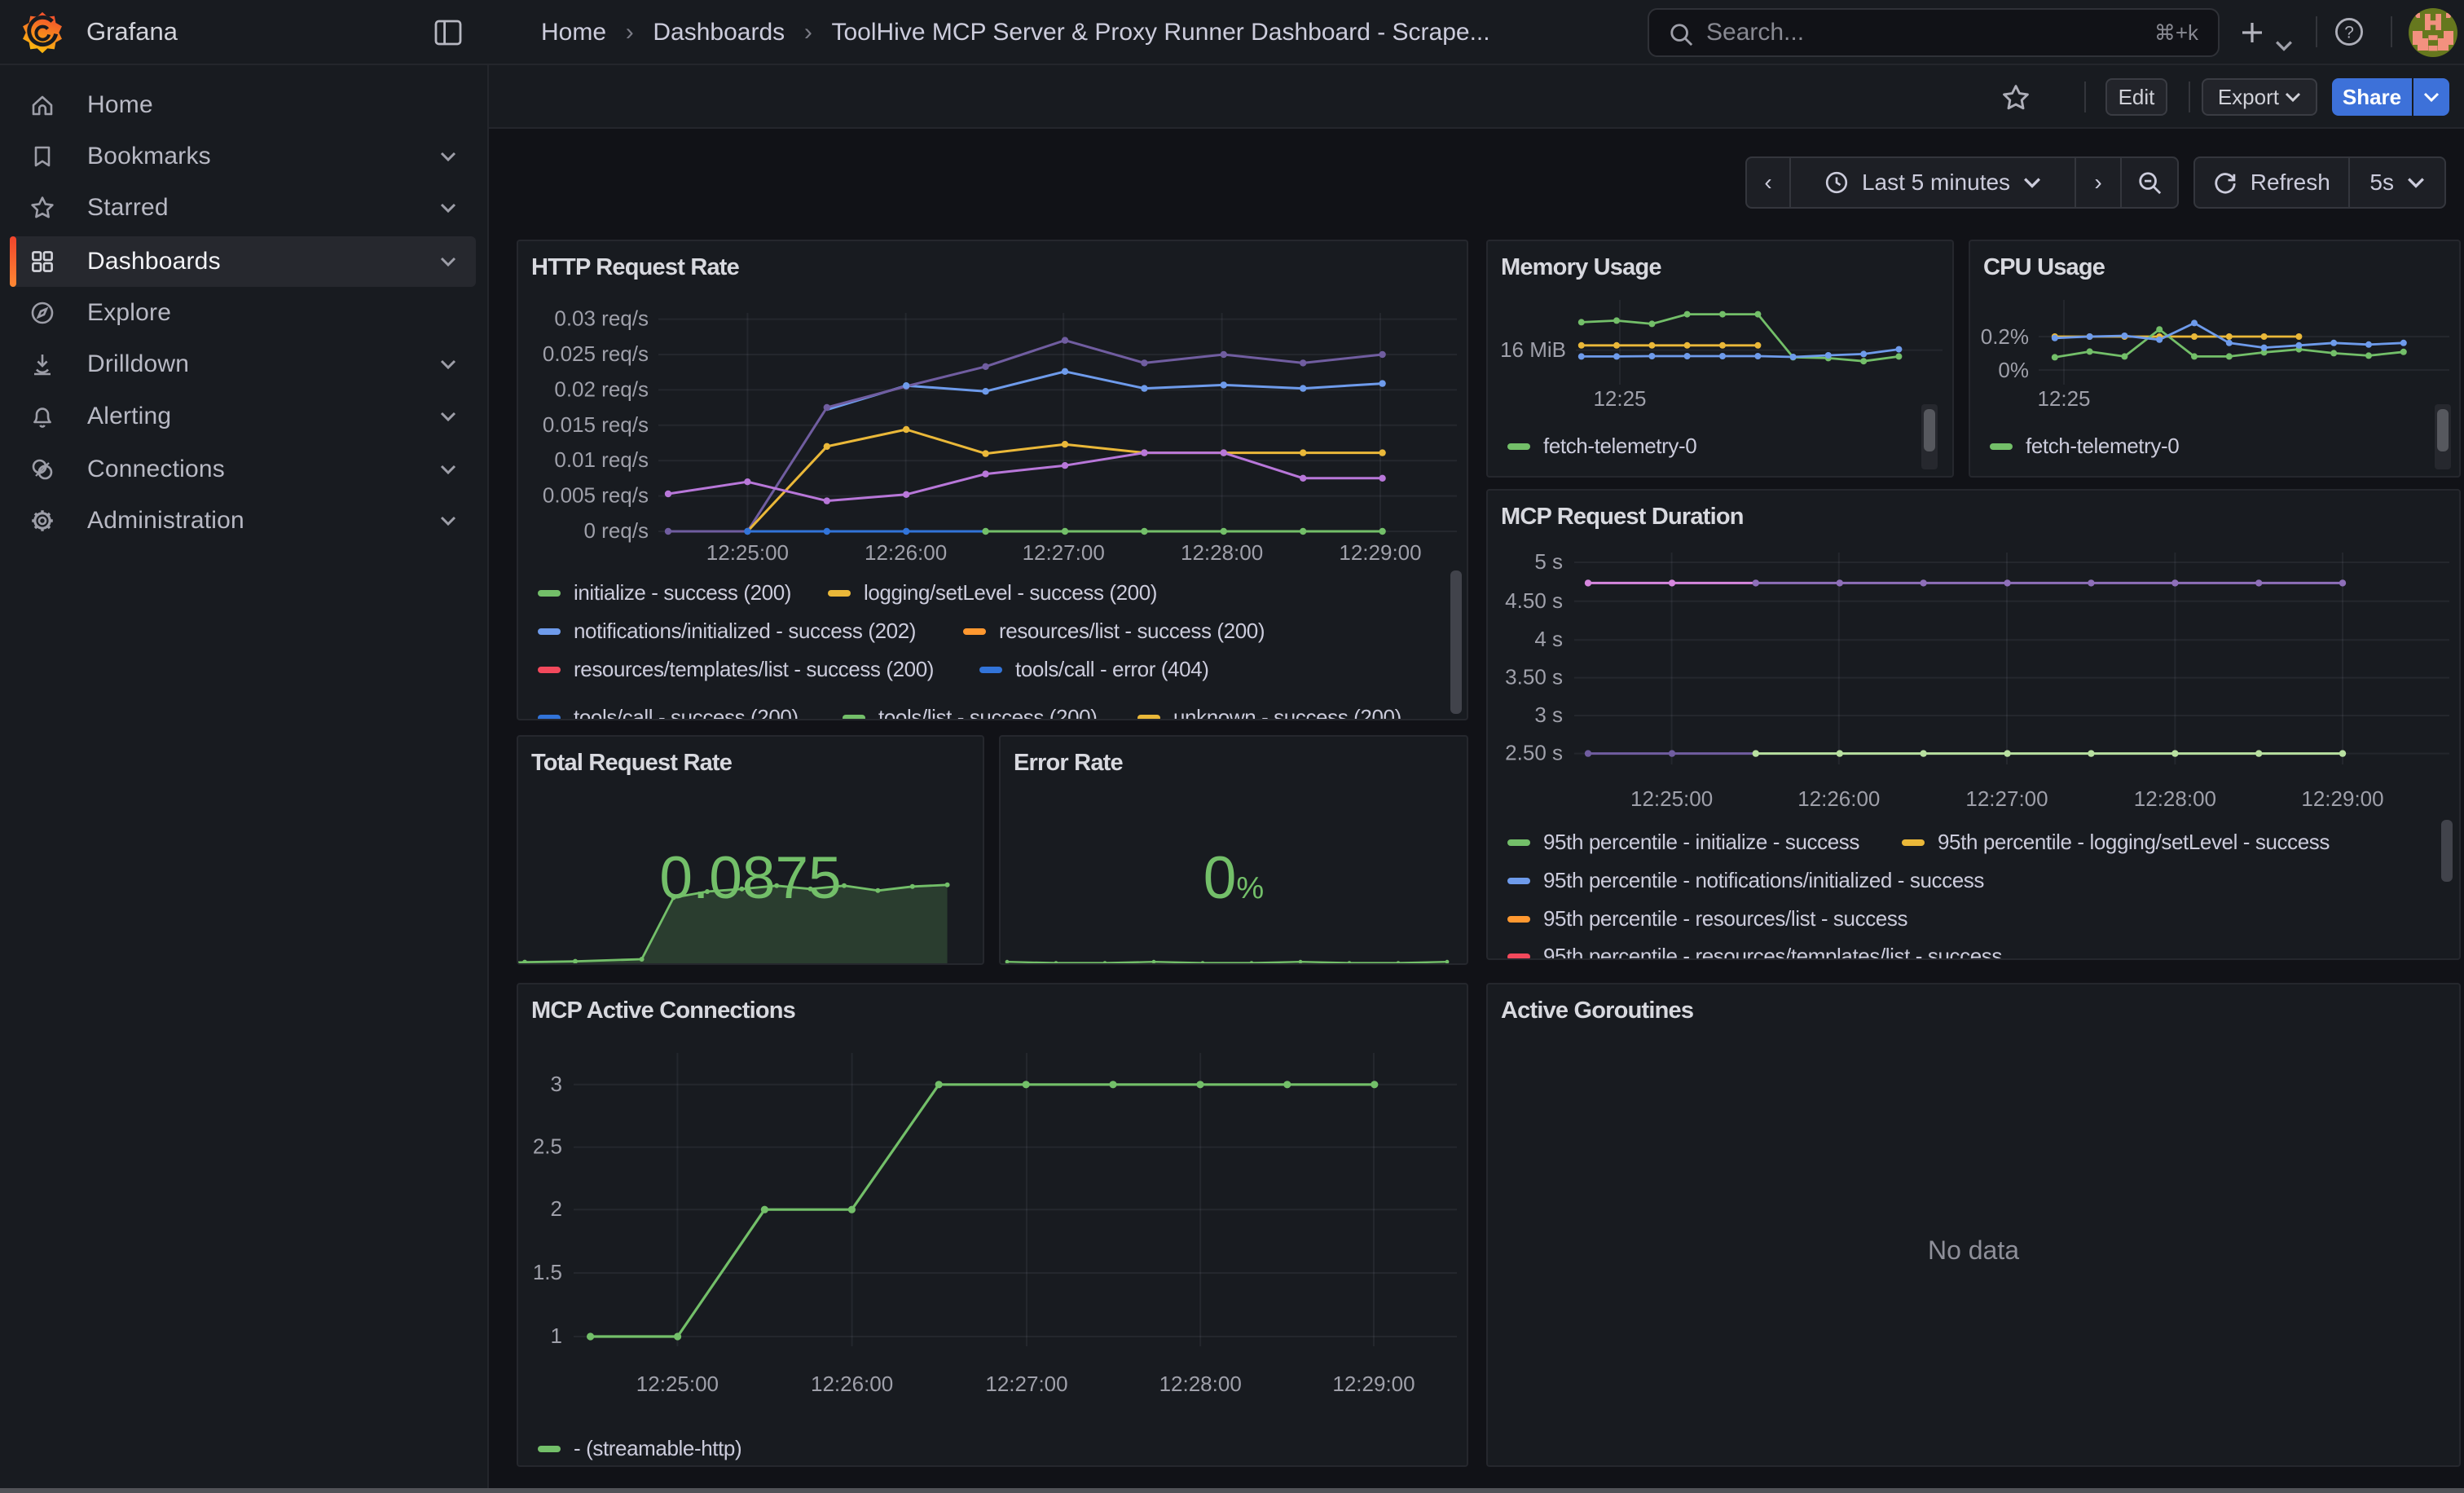 The height and width of the screenshot is (1493, 2464). Describe the element at coordinates (556, 1208) in the screenshot. I see `svg-text: 2` at that location.